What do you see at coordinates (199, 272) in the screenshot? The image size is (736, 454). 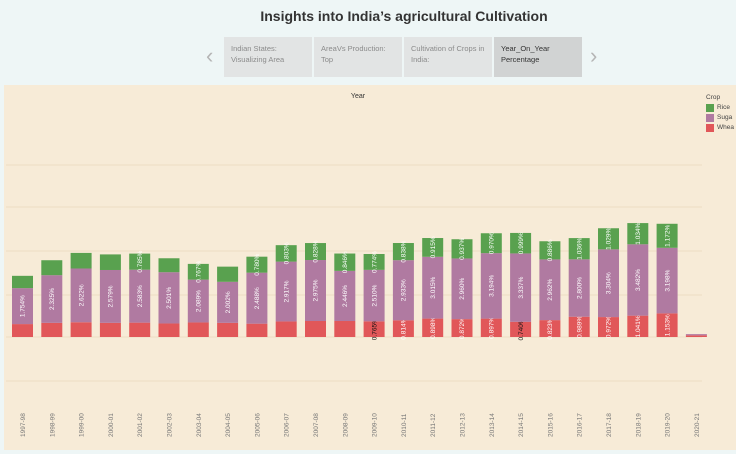 I see `data-label-rice: 0.767%` at bounding box center [199, 272].